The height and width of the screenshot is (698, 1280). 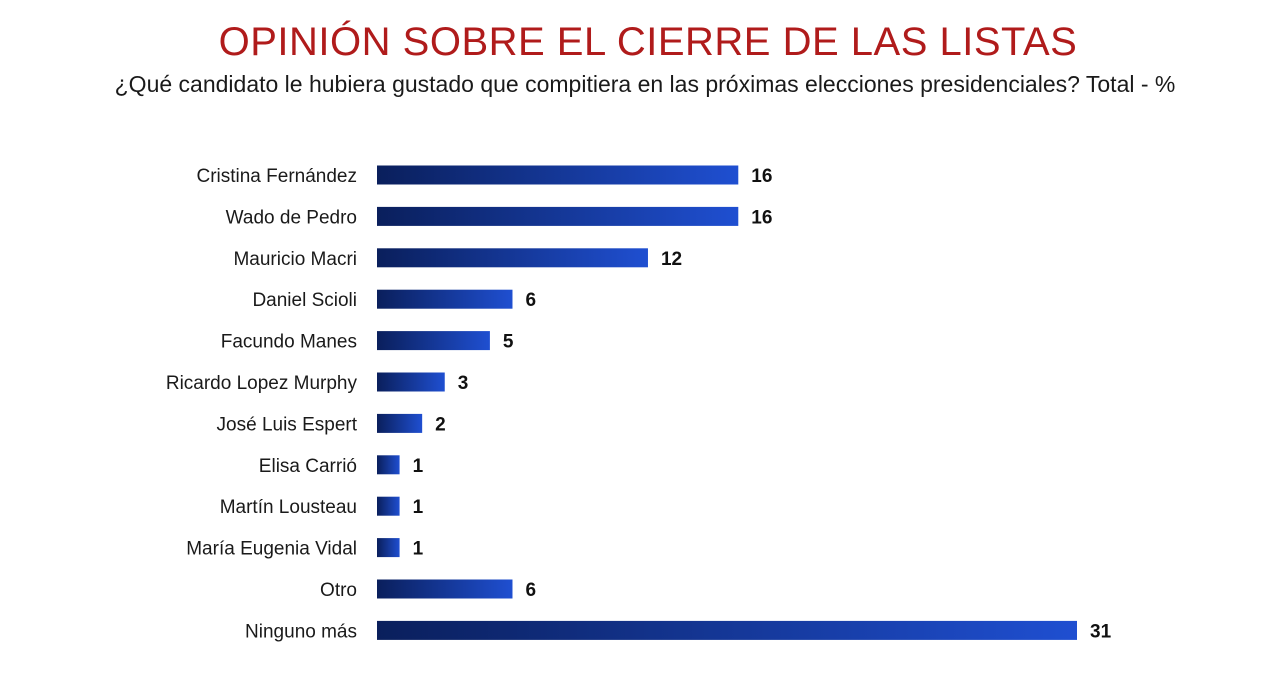 What do you see at coordinates (262, 383) in the screenshot?
I see `category-label: Ricardo Lopez Murphy` at bounding box center [262, 383].